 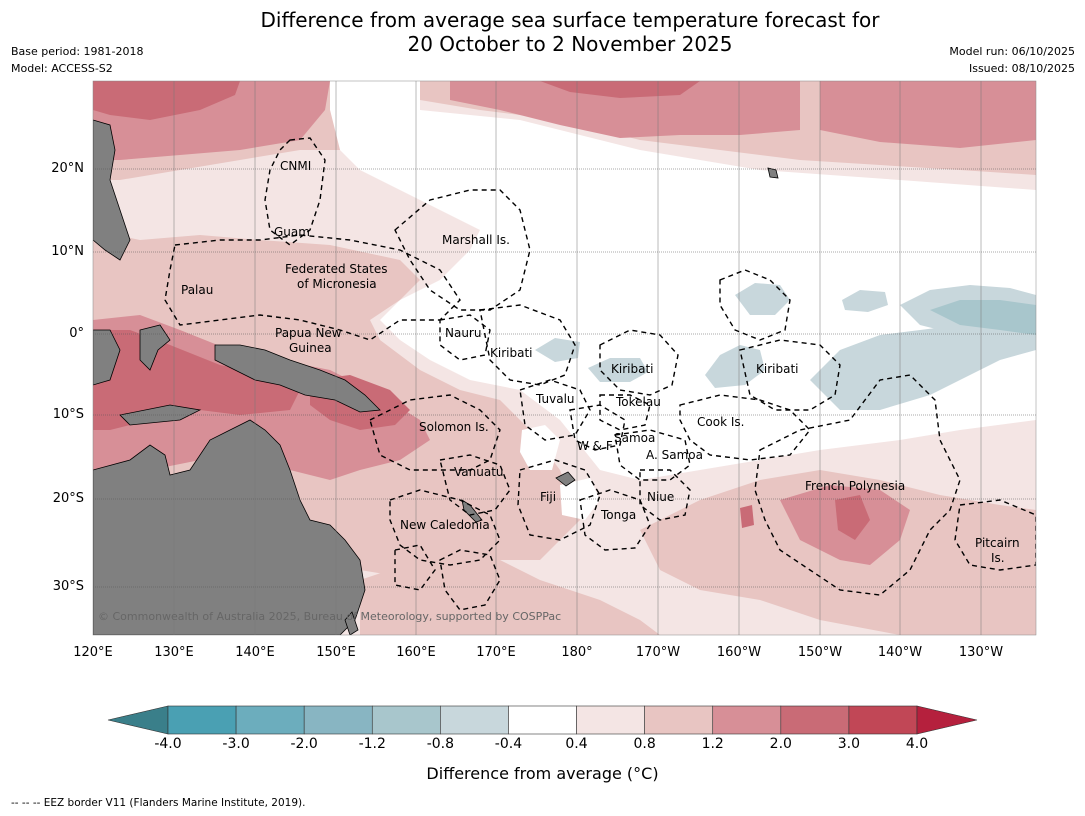 I want to click on label-wallis-futuna: W & F, so click(x=595, y=446).